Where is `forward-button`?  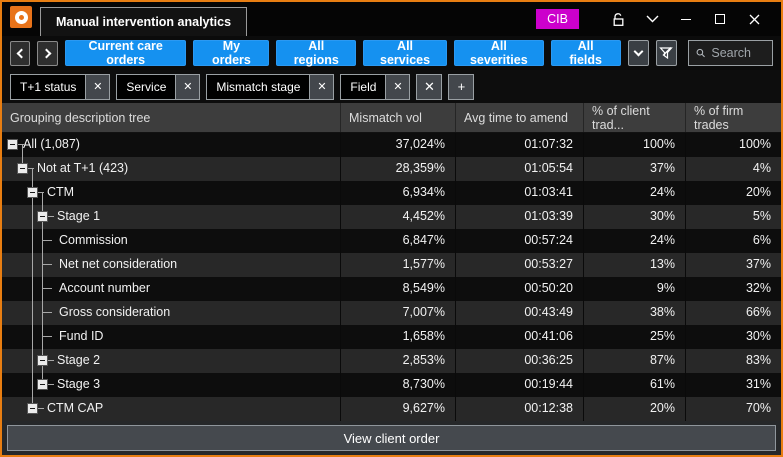 forward-button is located at coordinates (47, 53).